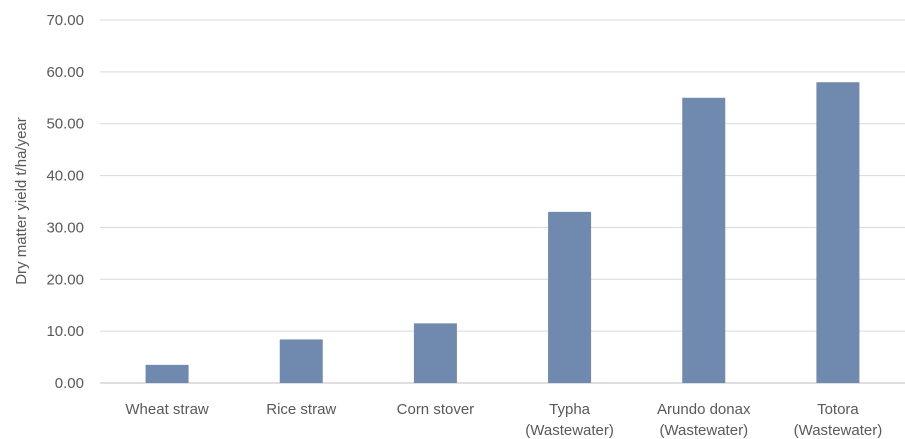 The height and width of the screenshot is (439, 905). I want to click on x-category-label: Typha (Wastewater), so click(569, 420).